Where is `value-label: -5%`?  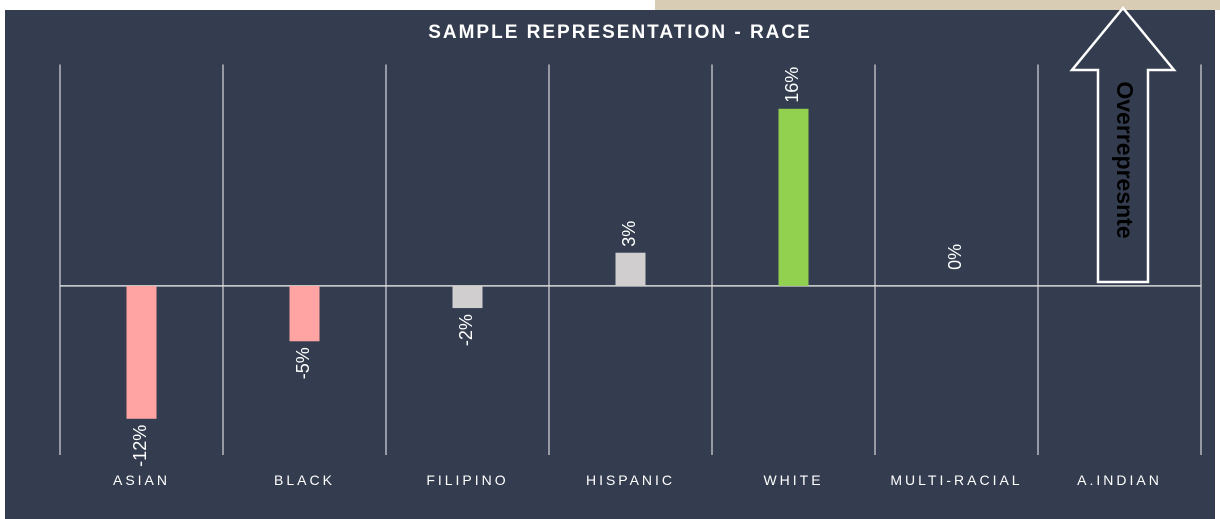
value-label: -5% is located at coordinates (303, 363).